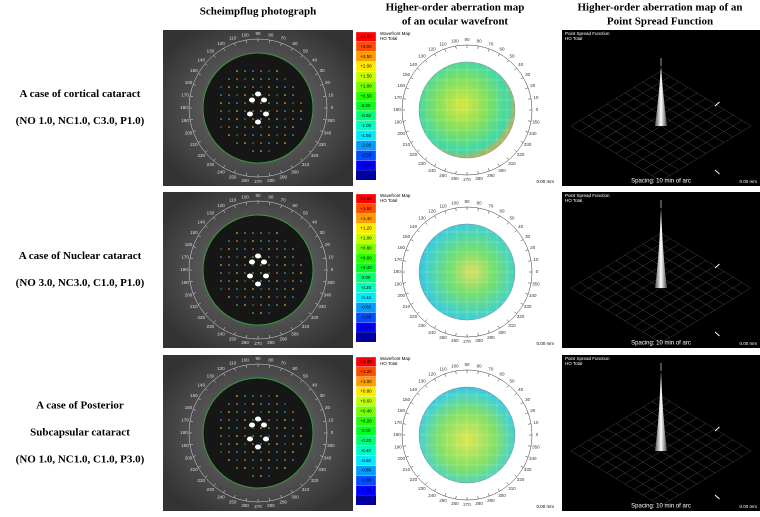  What do you see at coordinates (366, 307) in the screenshot?
I see `scale-label: -0.60` at bounding box center [366, 307].